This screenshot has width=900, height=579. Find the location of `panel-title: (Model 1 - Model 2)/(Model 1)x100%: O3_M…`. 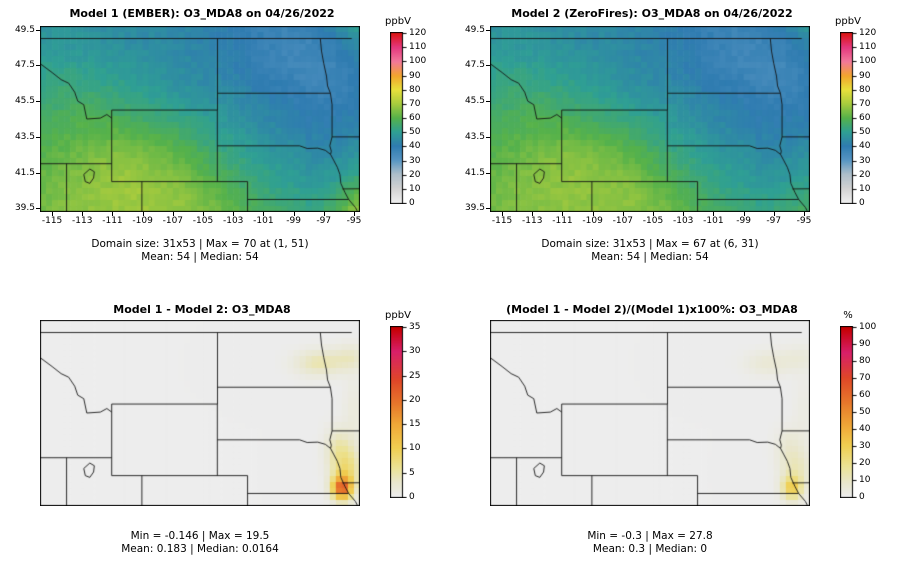

panel-title: (Model 1 - Model 2)/(Model 1)x100%: O3_M… is located at coordinates (652, 309).